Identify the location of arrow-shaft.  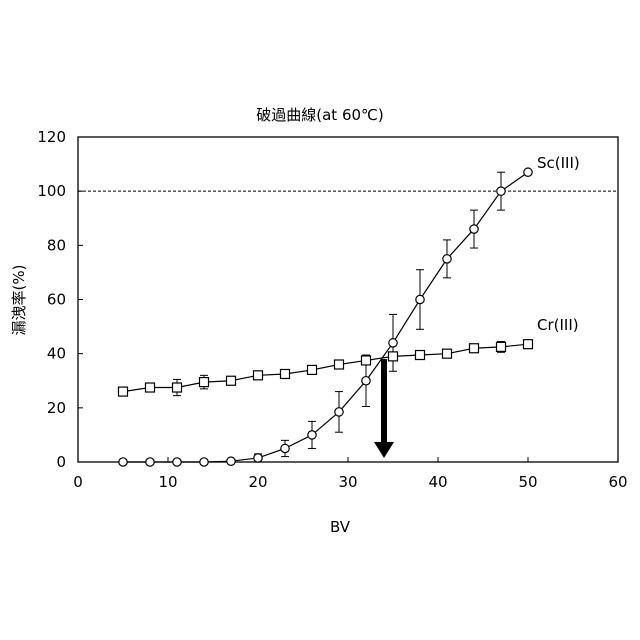
(384, 401).